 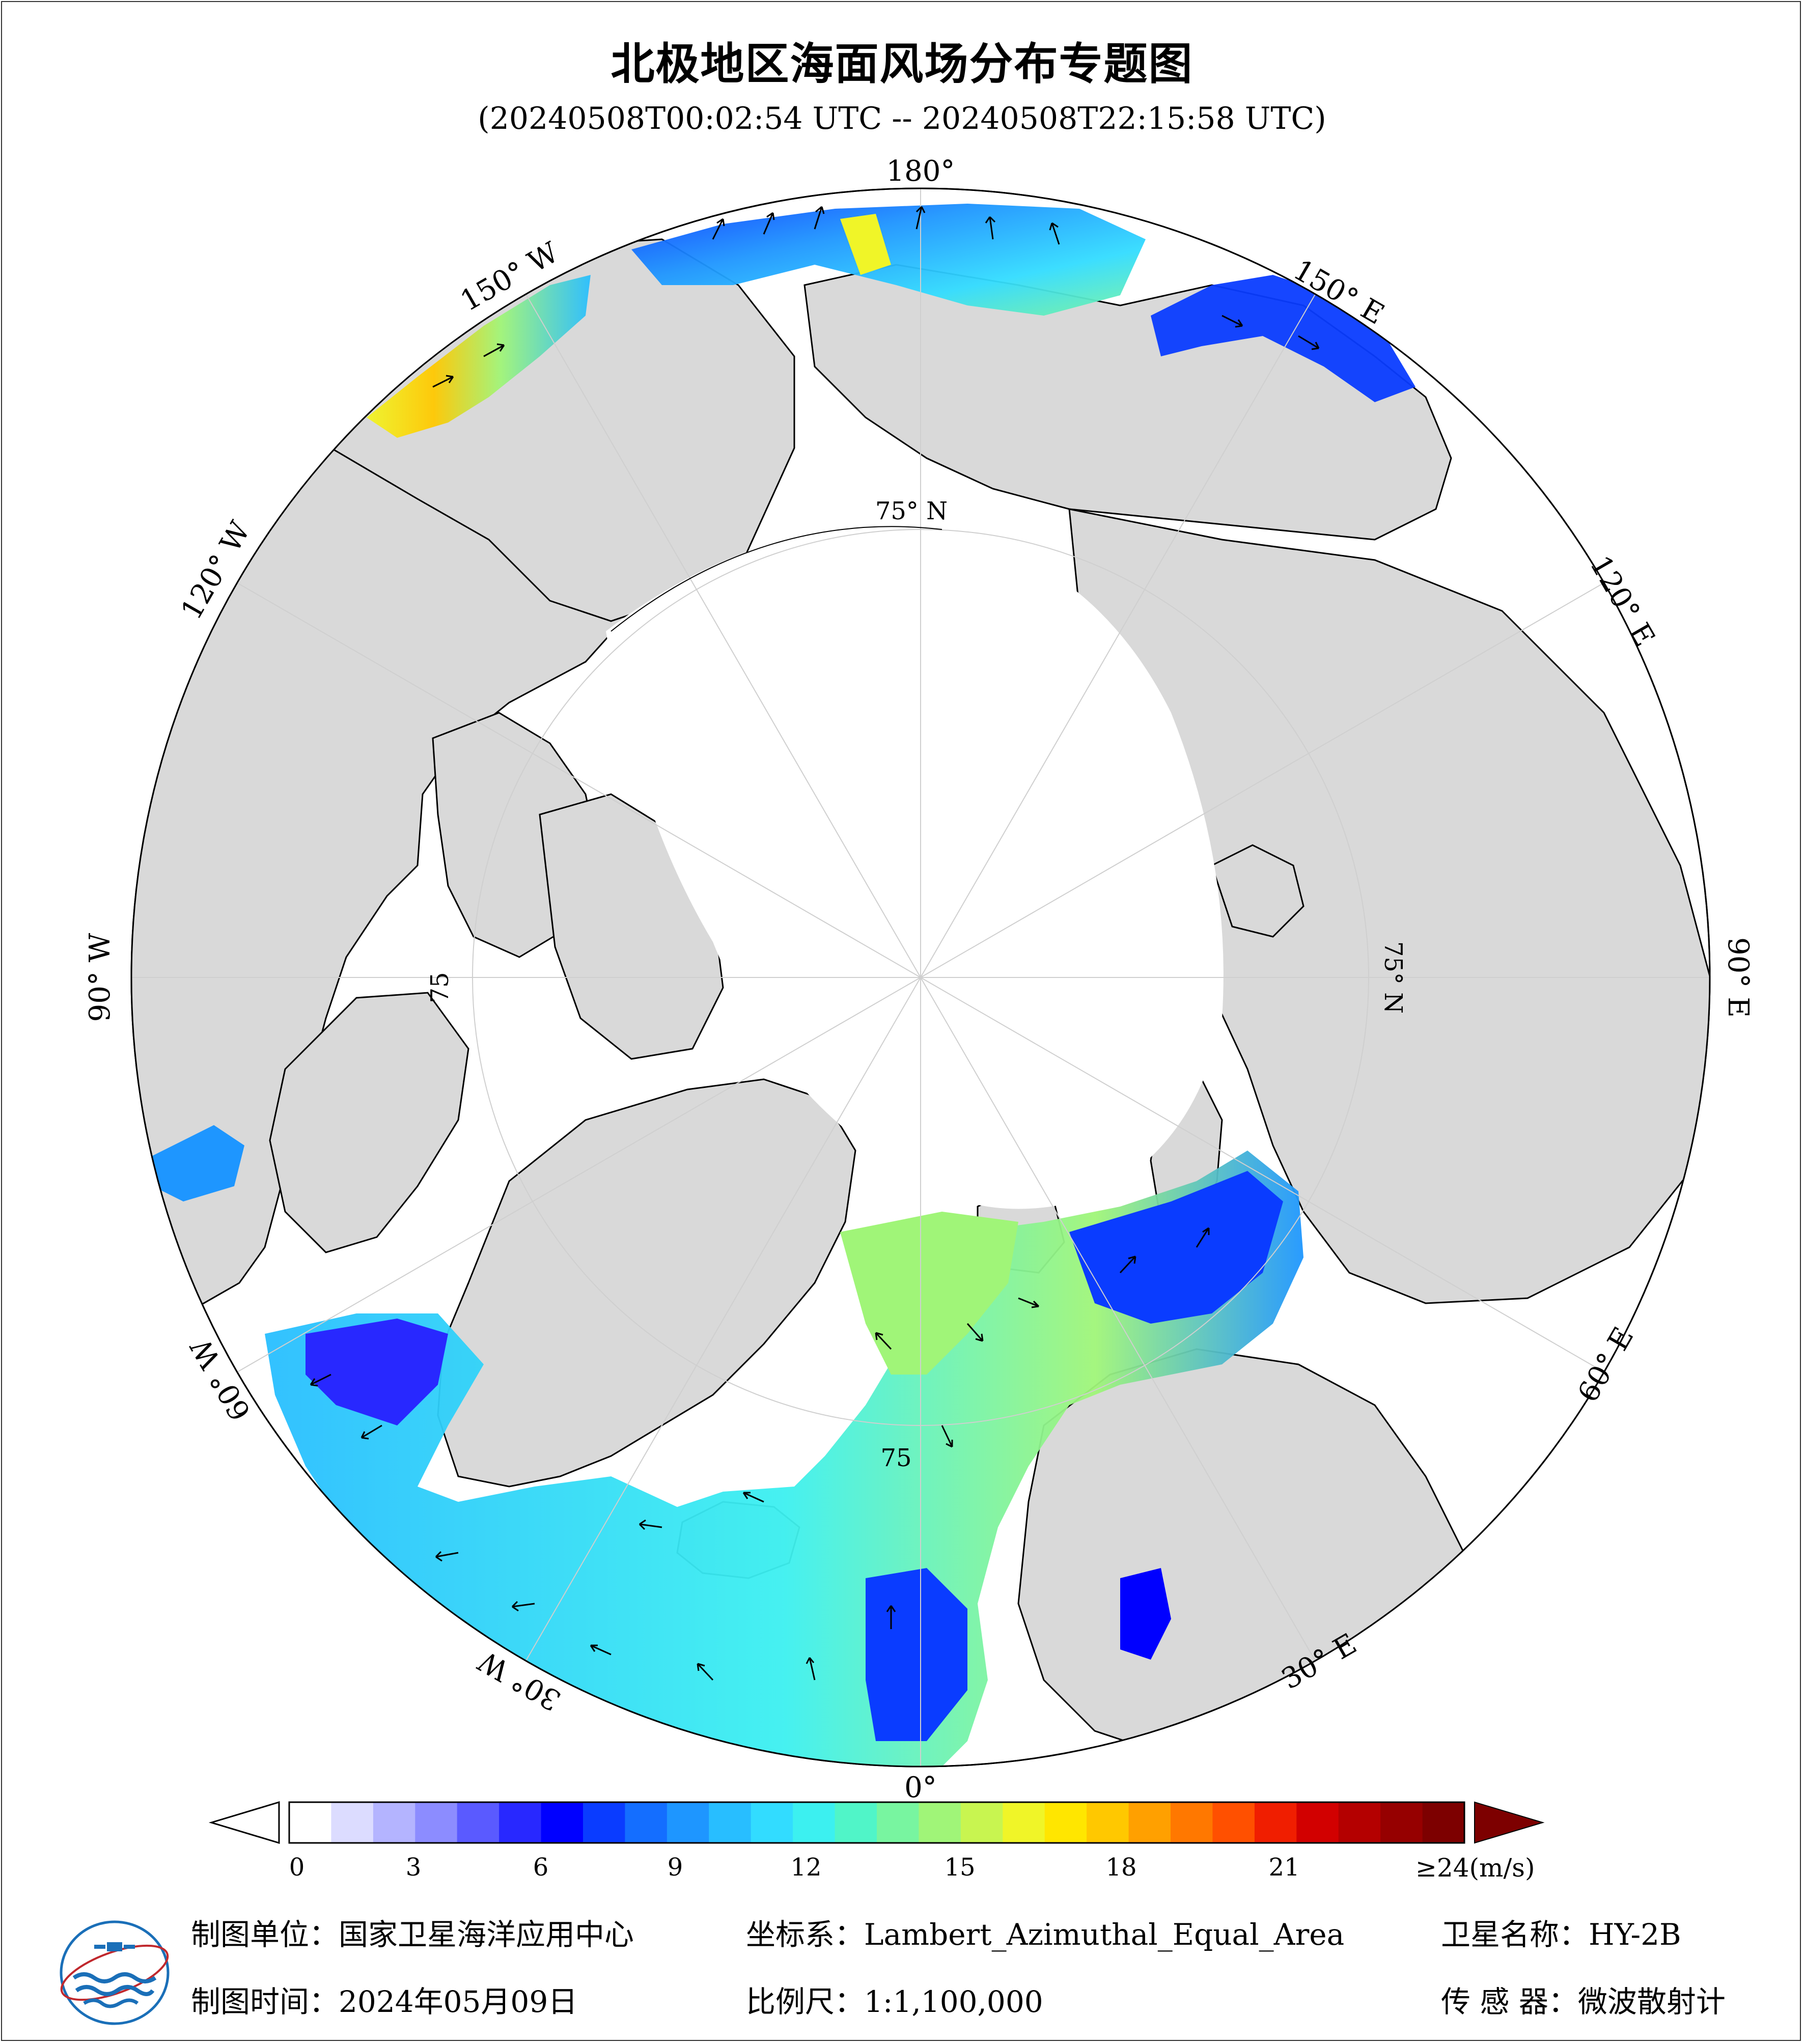 I want to click on colorbar-cells, so click(x=877, y=1822).